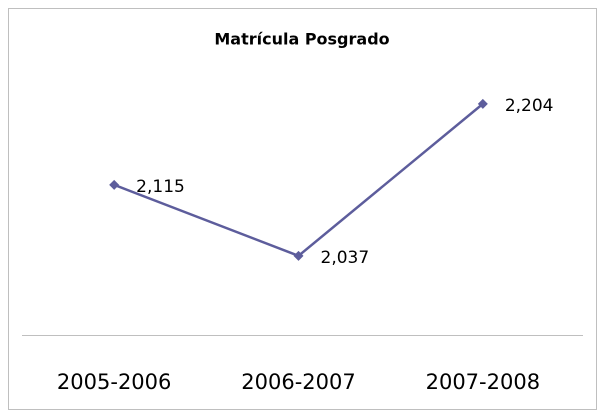  Describe the element at coordinates (345, 258) in the screenshot. I see `data-label: 2,037` at that location.